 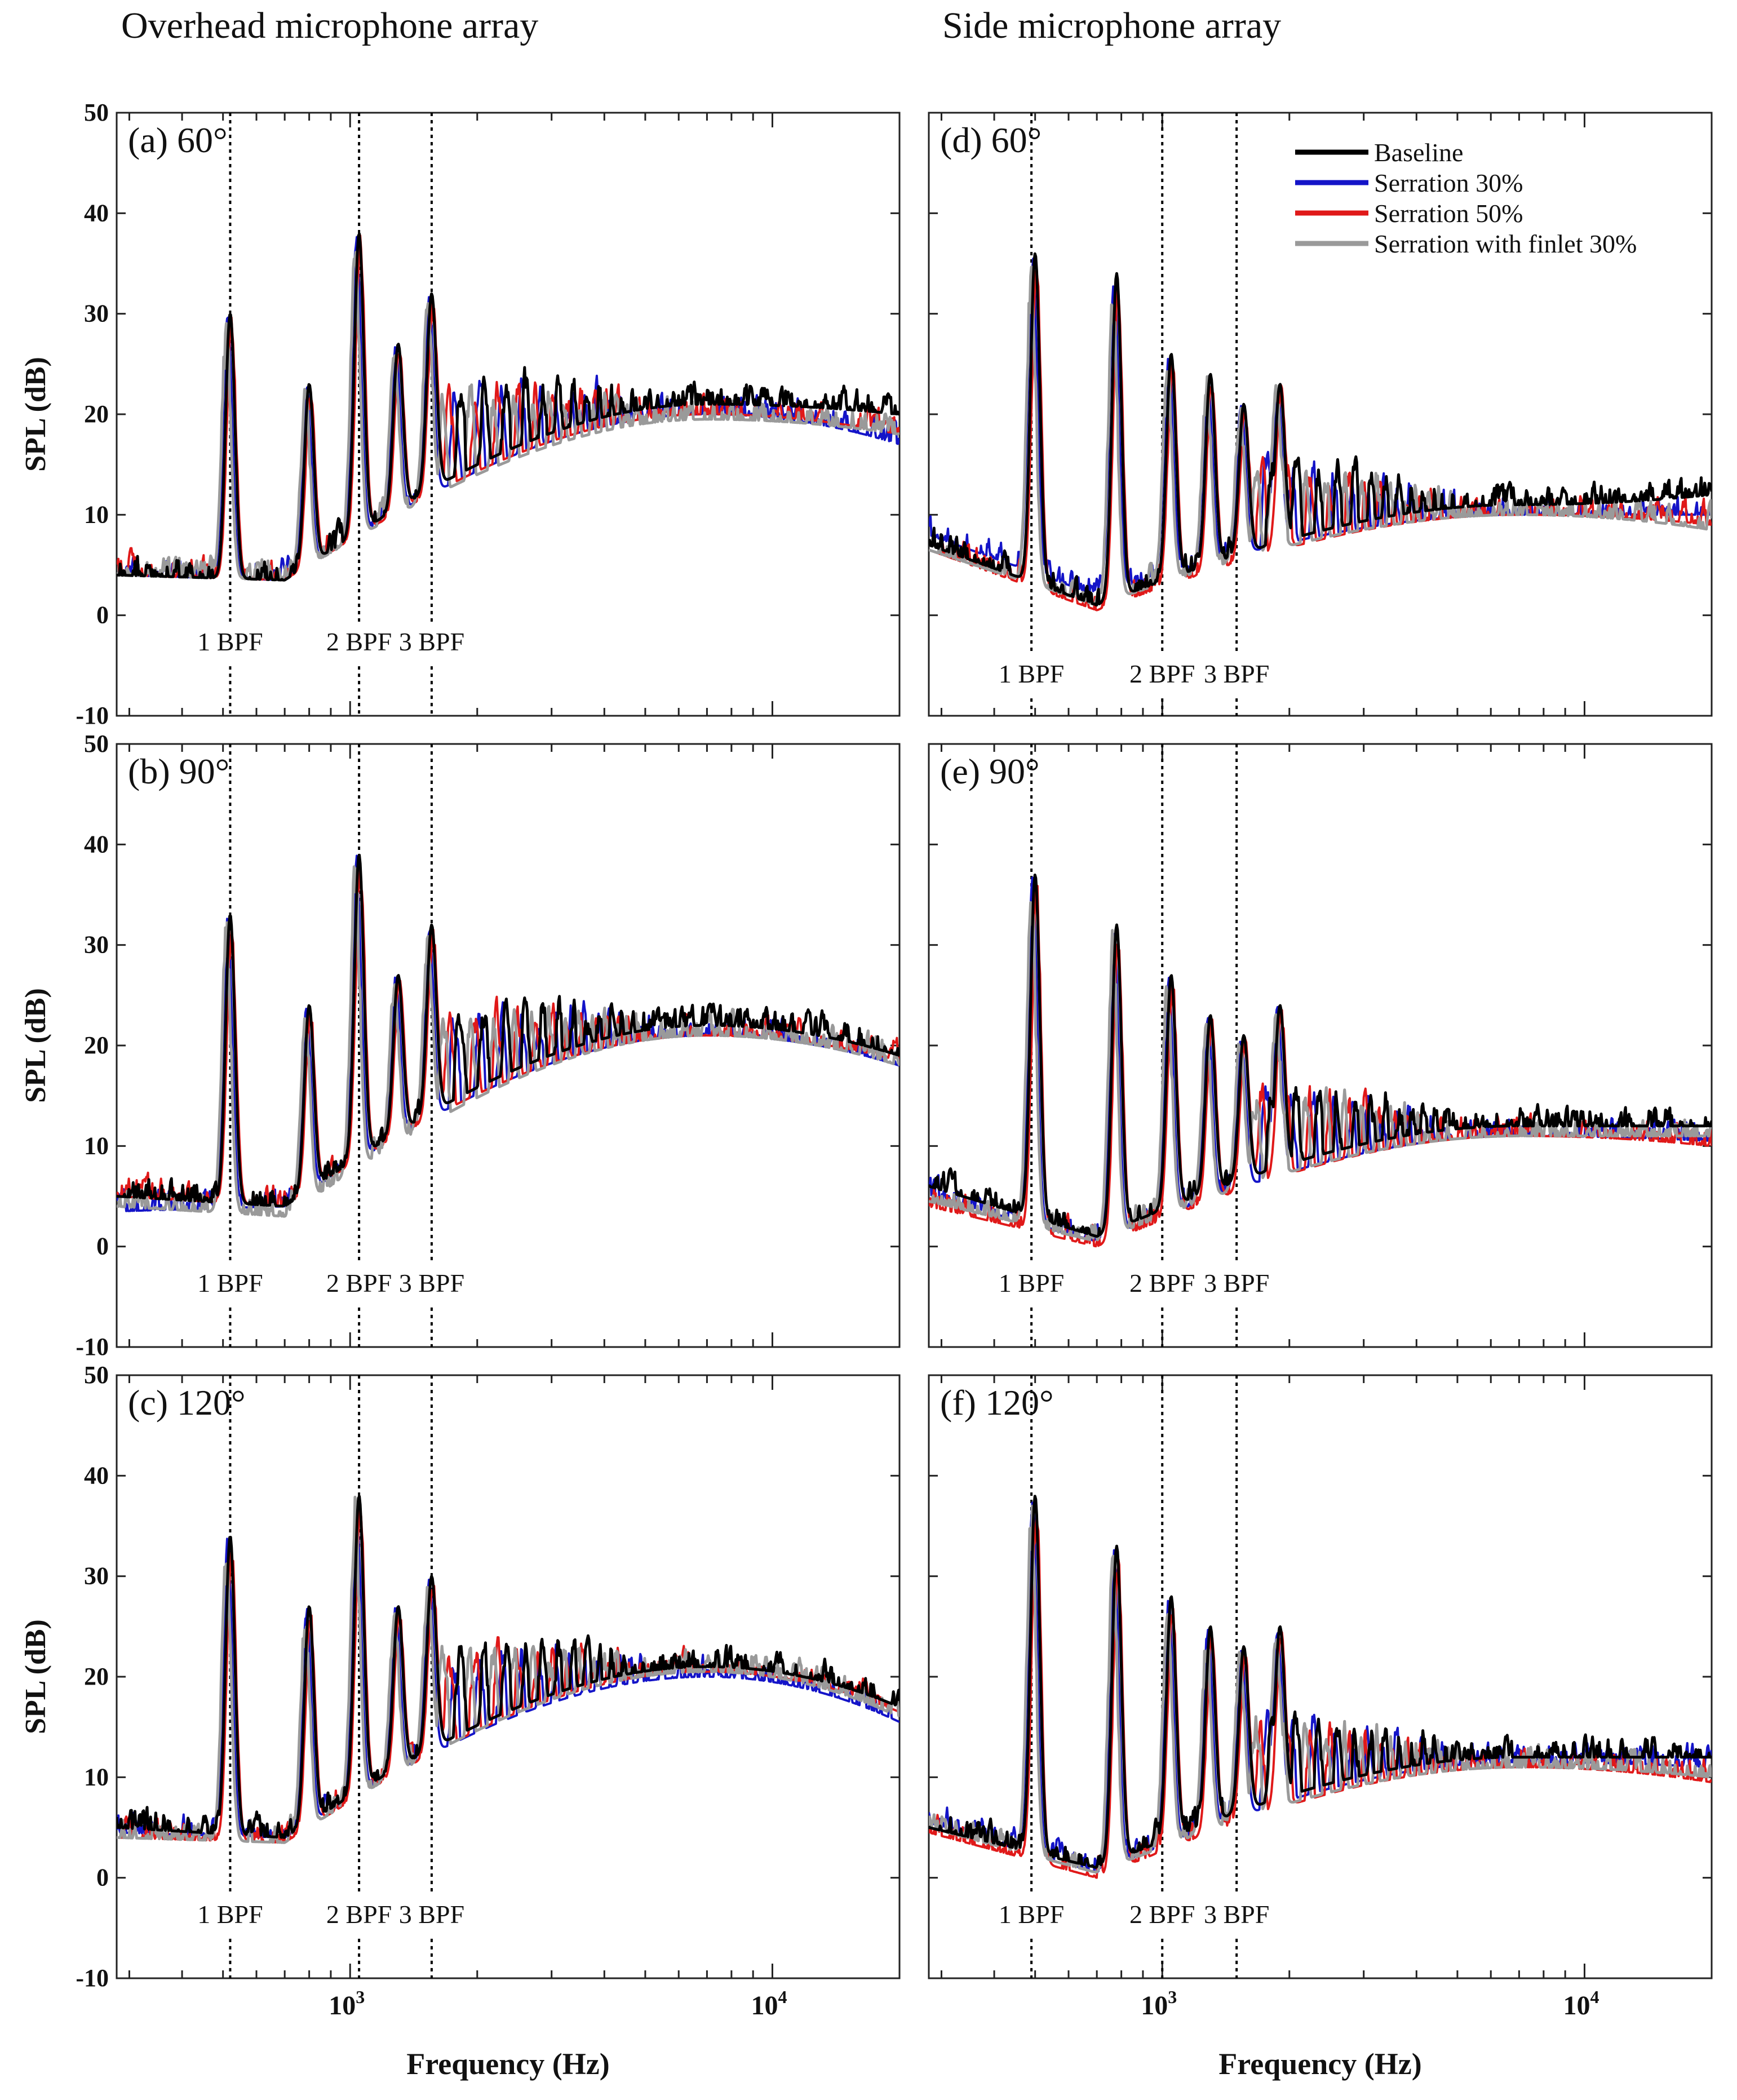 I want to click on panel-label: (c) 120°, so click(x=187, y=1403).